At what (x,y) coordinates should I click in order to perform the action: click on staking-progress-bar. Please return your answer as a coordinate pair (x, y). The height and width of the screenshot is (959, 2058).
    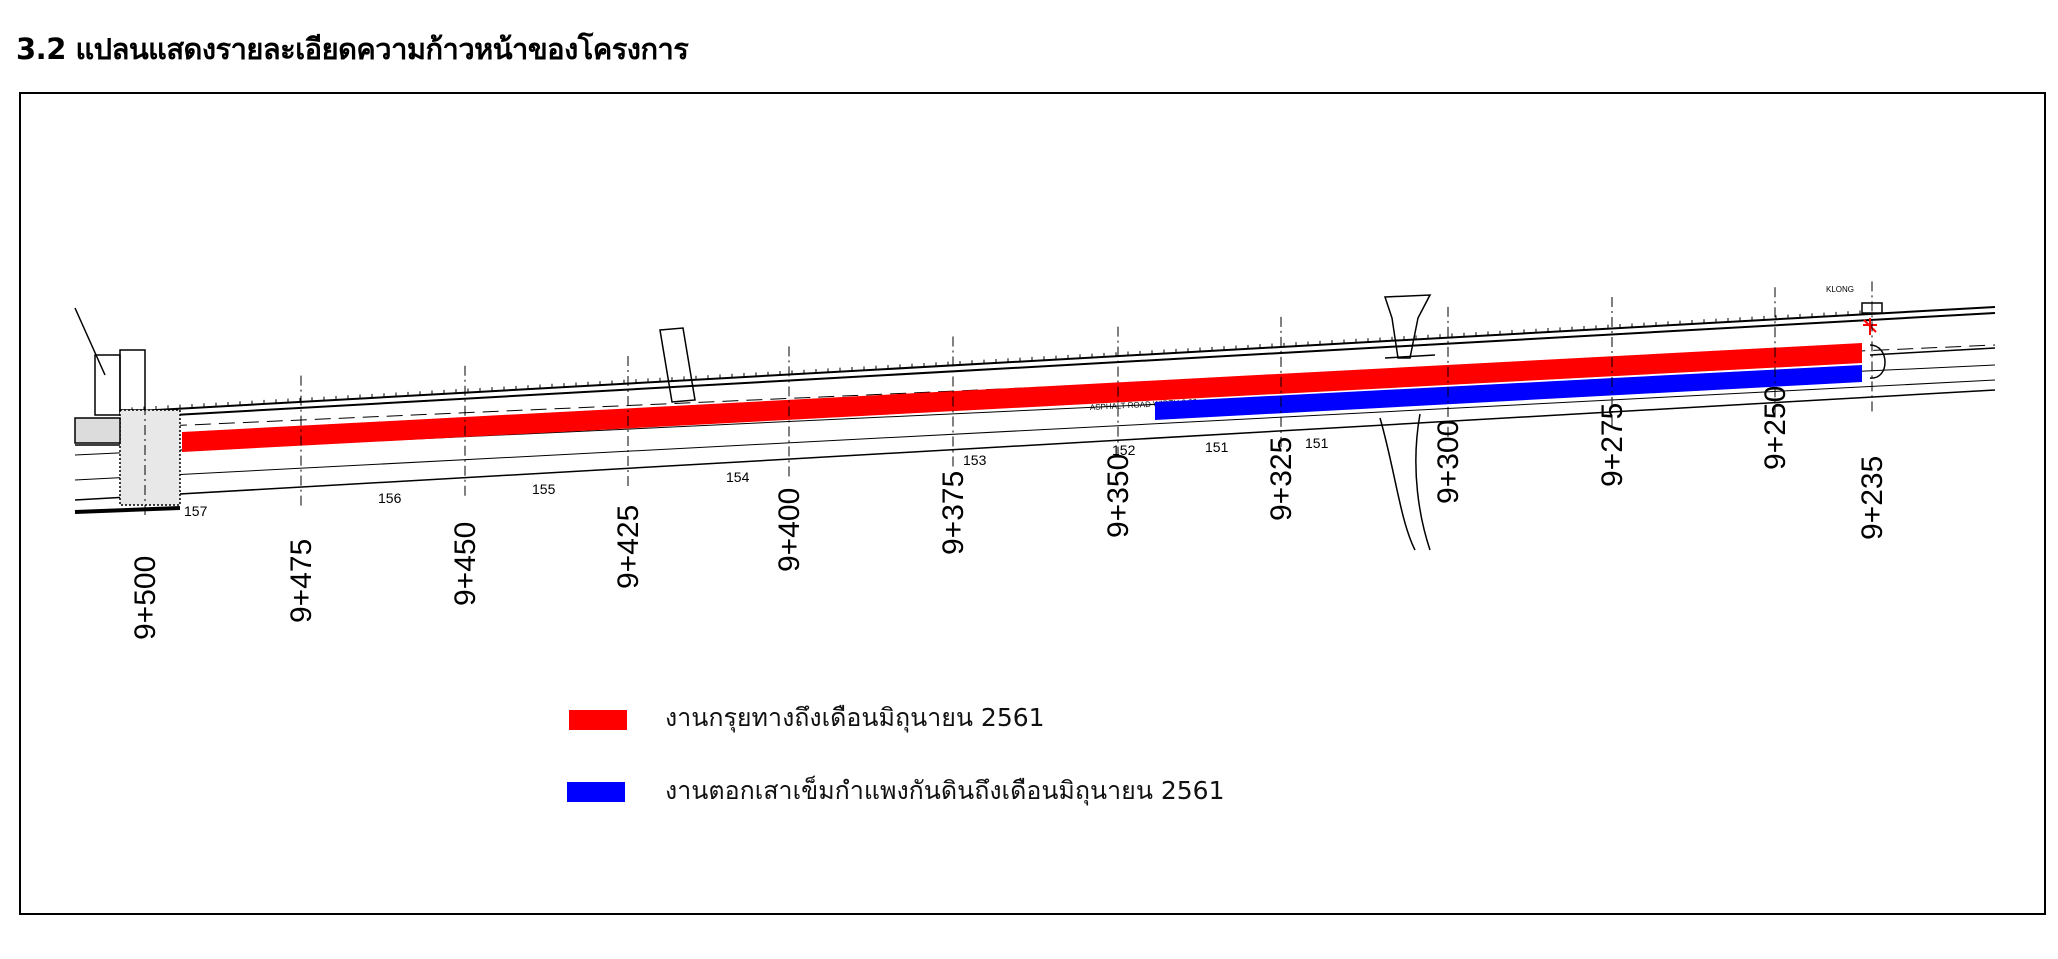
    Looking at the image, I should click on (1022, 397).